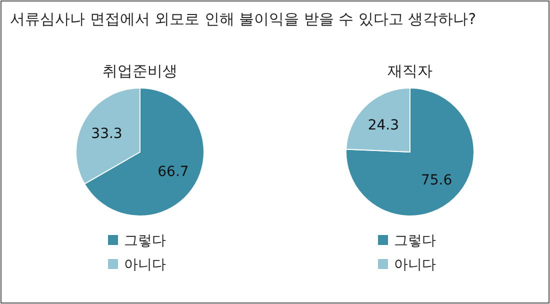  I want to click on chart-title: 재직자, so click(410, 71).